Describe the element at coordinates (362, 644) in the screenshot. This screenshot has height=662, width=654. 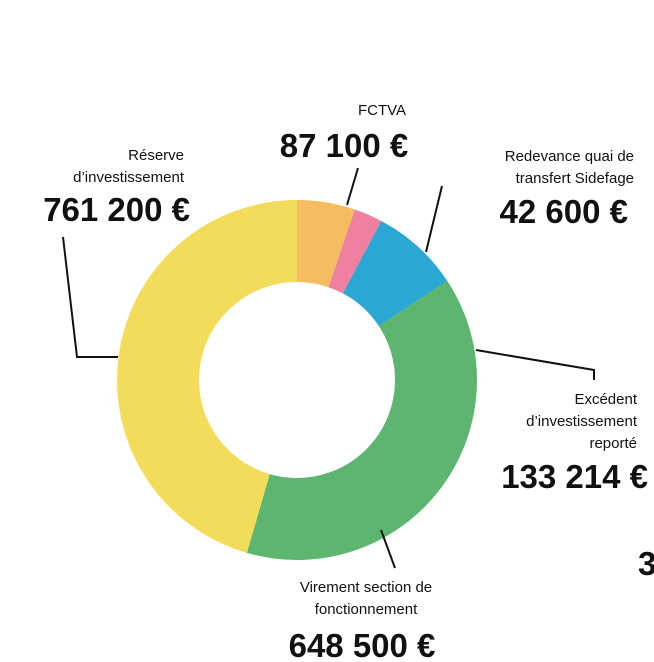
I see `value-label: 648 500 €` at that location.